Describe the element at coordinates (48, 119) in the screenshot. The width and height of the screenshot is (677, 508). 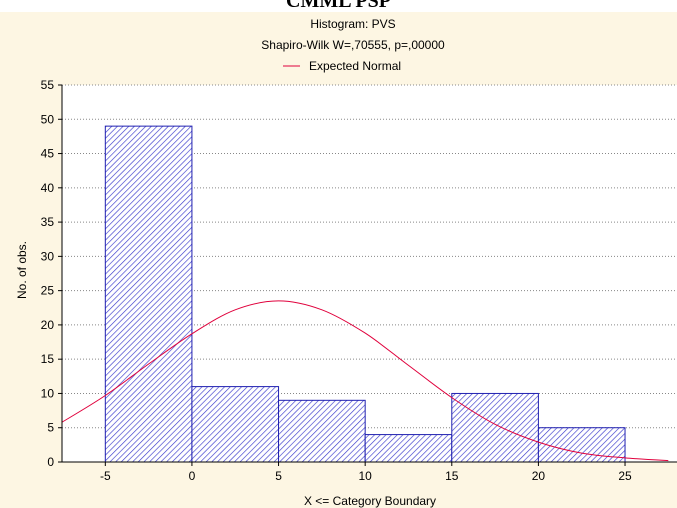
I see `y-tick-label: 50` at that location.